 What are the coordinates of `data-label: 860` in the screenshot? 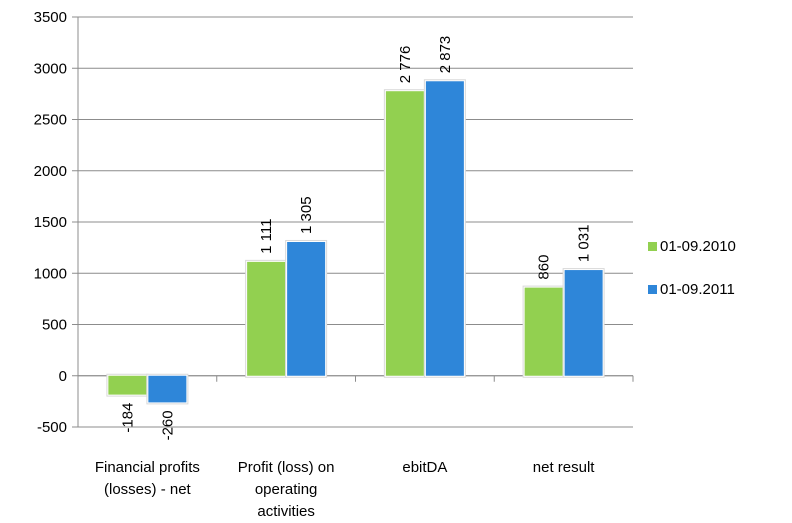 It's located at (544, 267).